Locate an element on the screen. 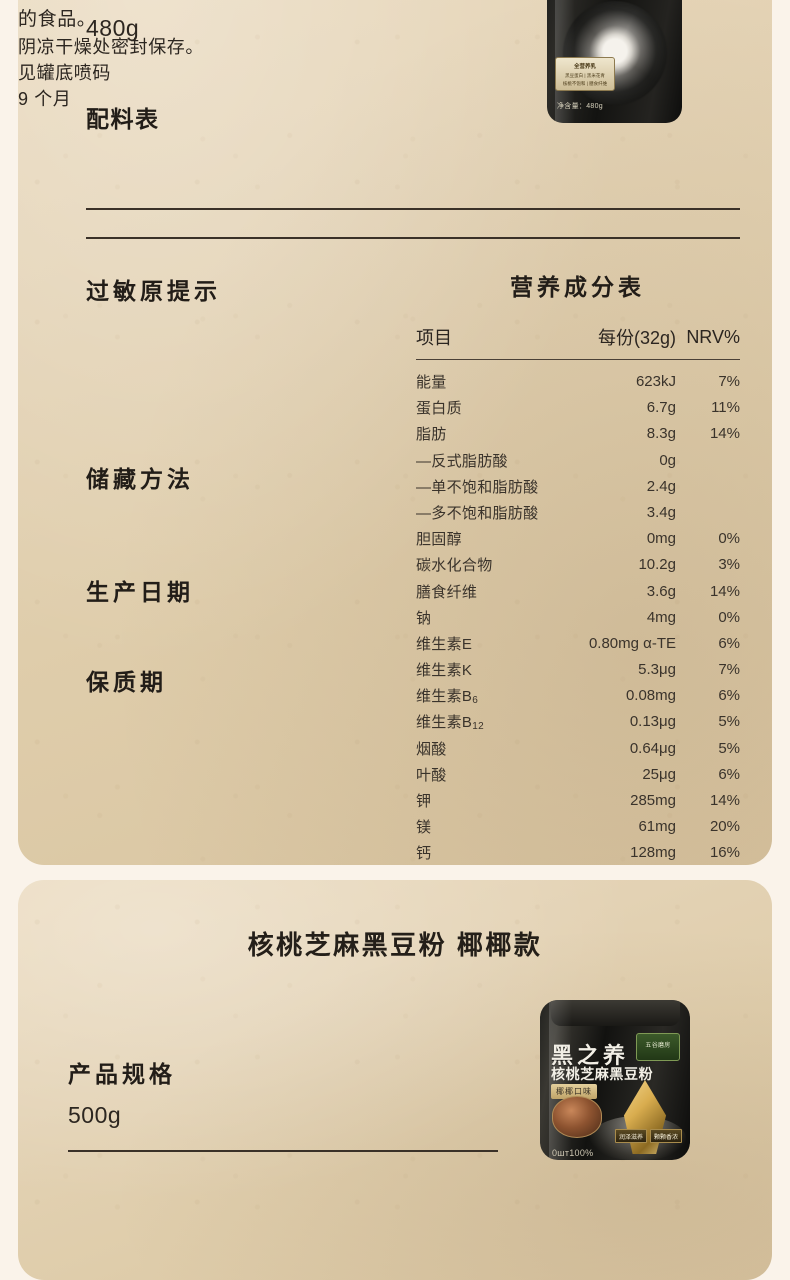 Image resolution: width=790 pixels, height=1280 pixels. col-header-nrv: NRV% is located at coordinates (713, 336).